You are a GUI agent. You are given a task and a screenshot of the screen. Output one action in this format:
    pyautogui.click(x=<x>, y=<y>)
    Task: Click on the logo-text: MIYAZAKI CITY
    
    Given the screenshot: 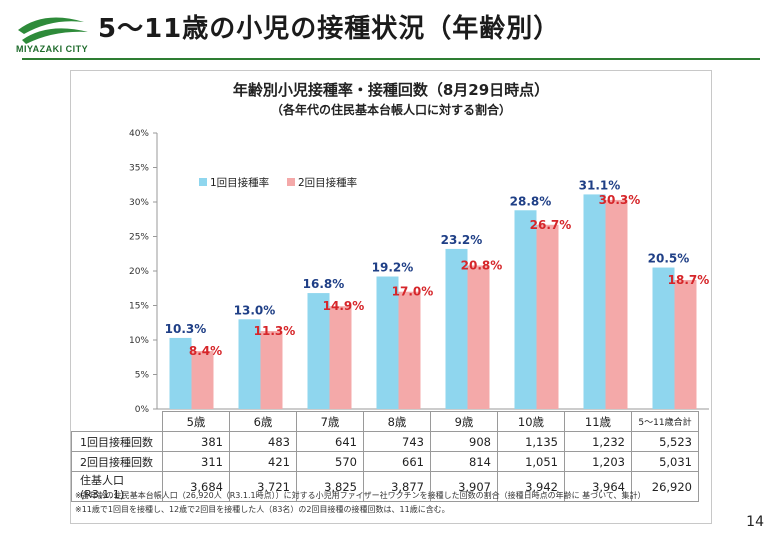 What is the action you would take?
    pyautogui.click(x=52, y=49)
    